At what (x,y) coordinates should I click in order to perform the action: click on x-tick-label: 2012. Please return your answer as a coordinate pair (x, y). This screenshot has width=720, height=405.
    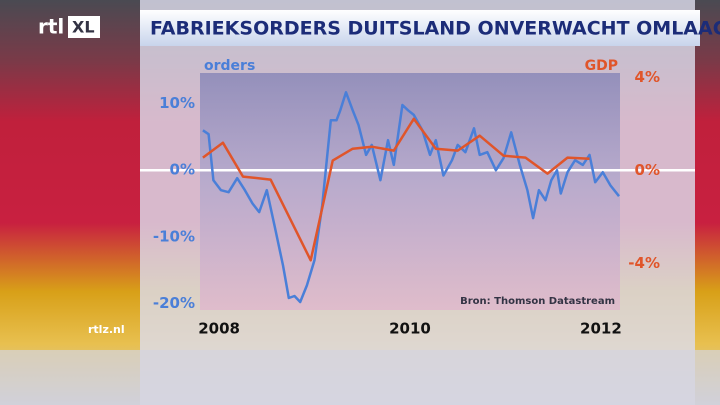
    Looking at the image, I should click on (601, 329).